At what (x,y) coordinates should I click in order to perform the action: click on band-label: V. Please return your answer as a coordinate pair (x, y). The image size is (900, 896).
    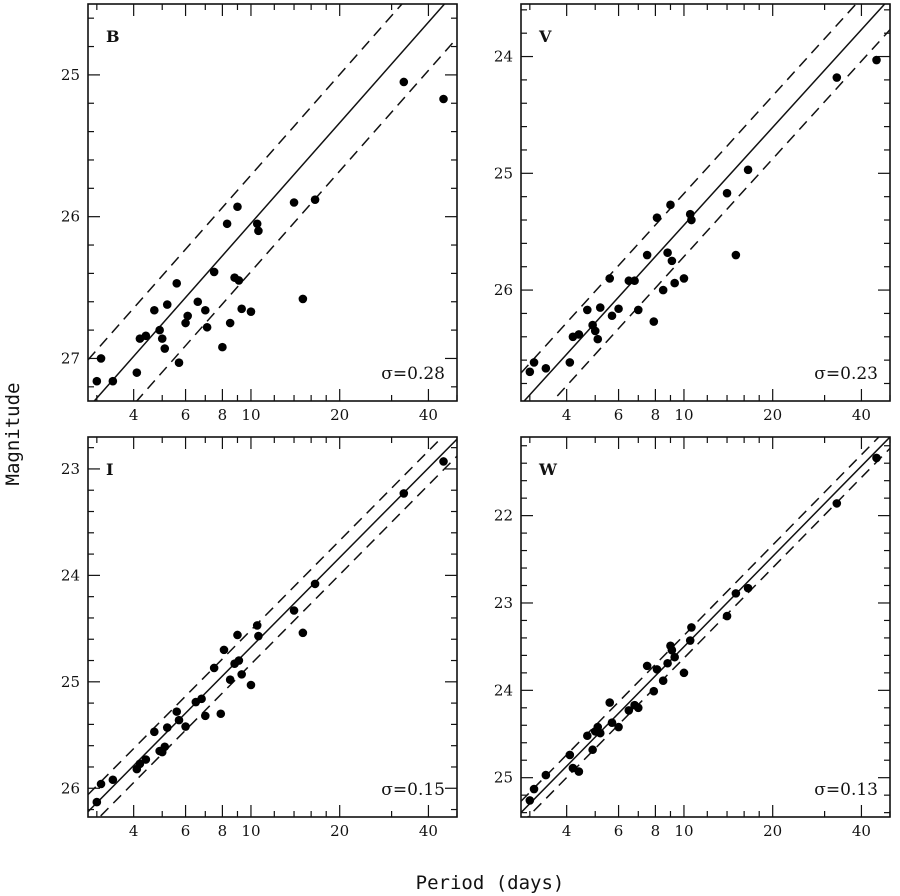
    Looking at the image, I should click on (545, 36).